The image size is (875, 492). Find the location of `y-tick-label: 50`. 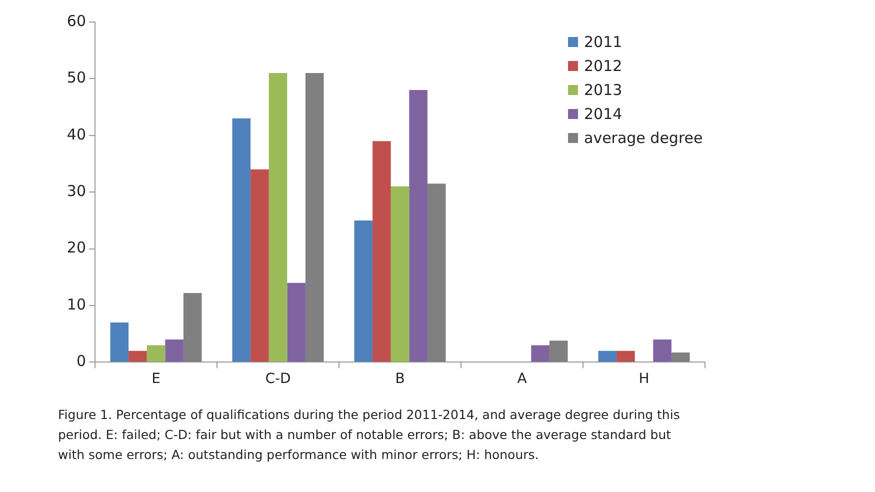

y-tick-label: 50 is located at coordinates (76, 77).